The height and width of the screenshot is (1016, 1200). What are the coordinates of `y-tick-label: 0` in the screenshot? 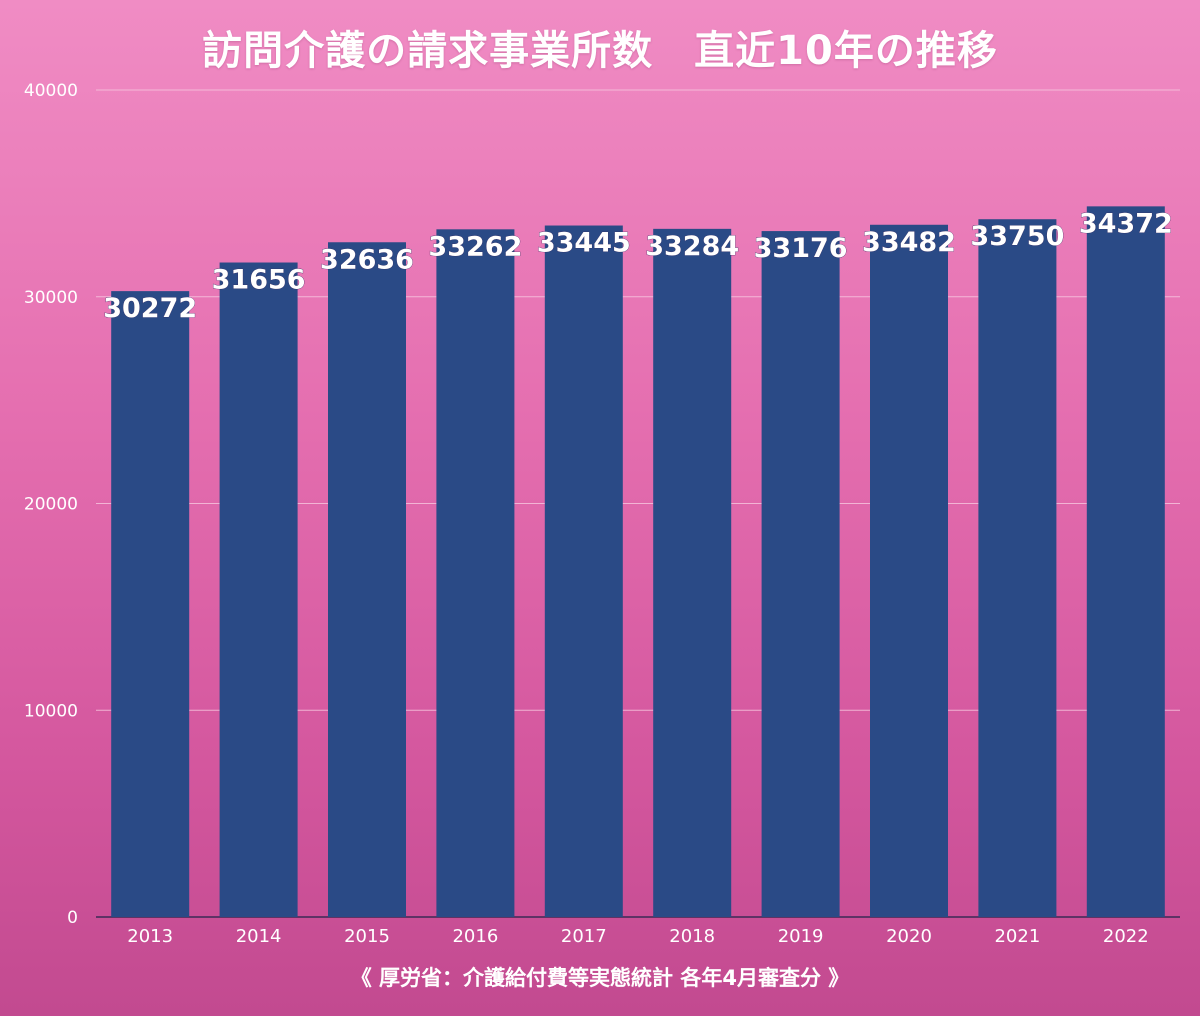 It's located at (72, 918).